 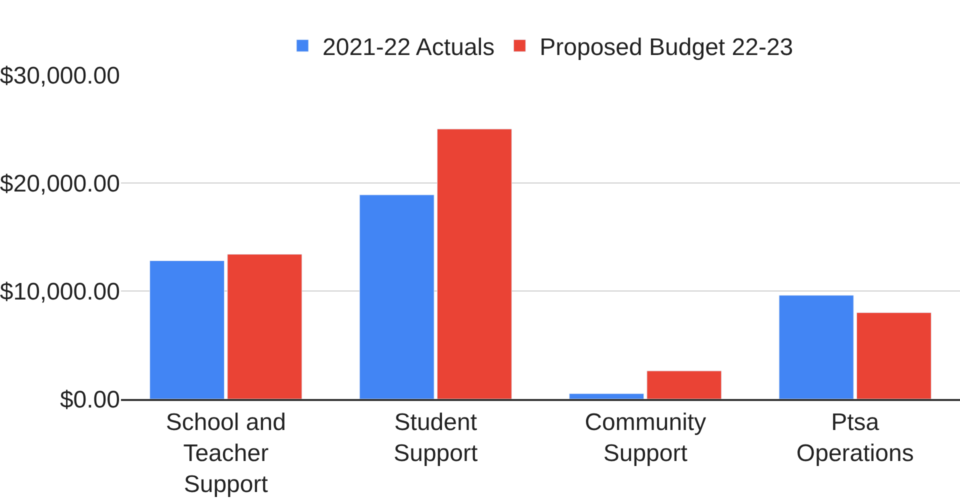 What do you see at coordinates (226, 453) in the screenshot?
I see `x-tick-label: School and Teacher Support` at bounding box center [226, 453].